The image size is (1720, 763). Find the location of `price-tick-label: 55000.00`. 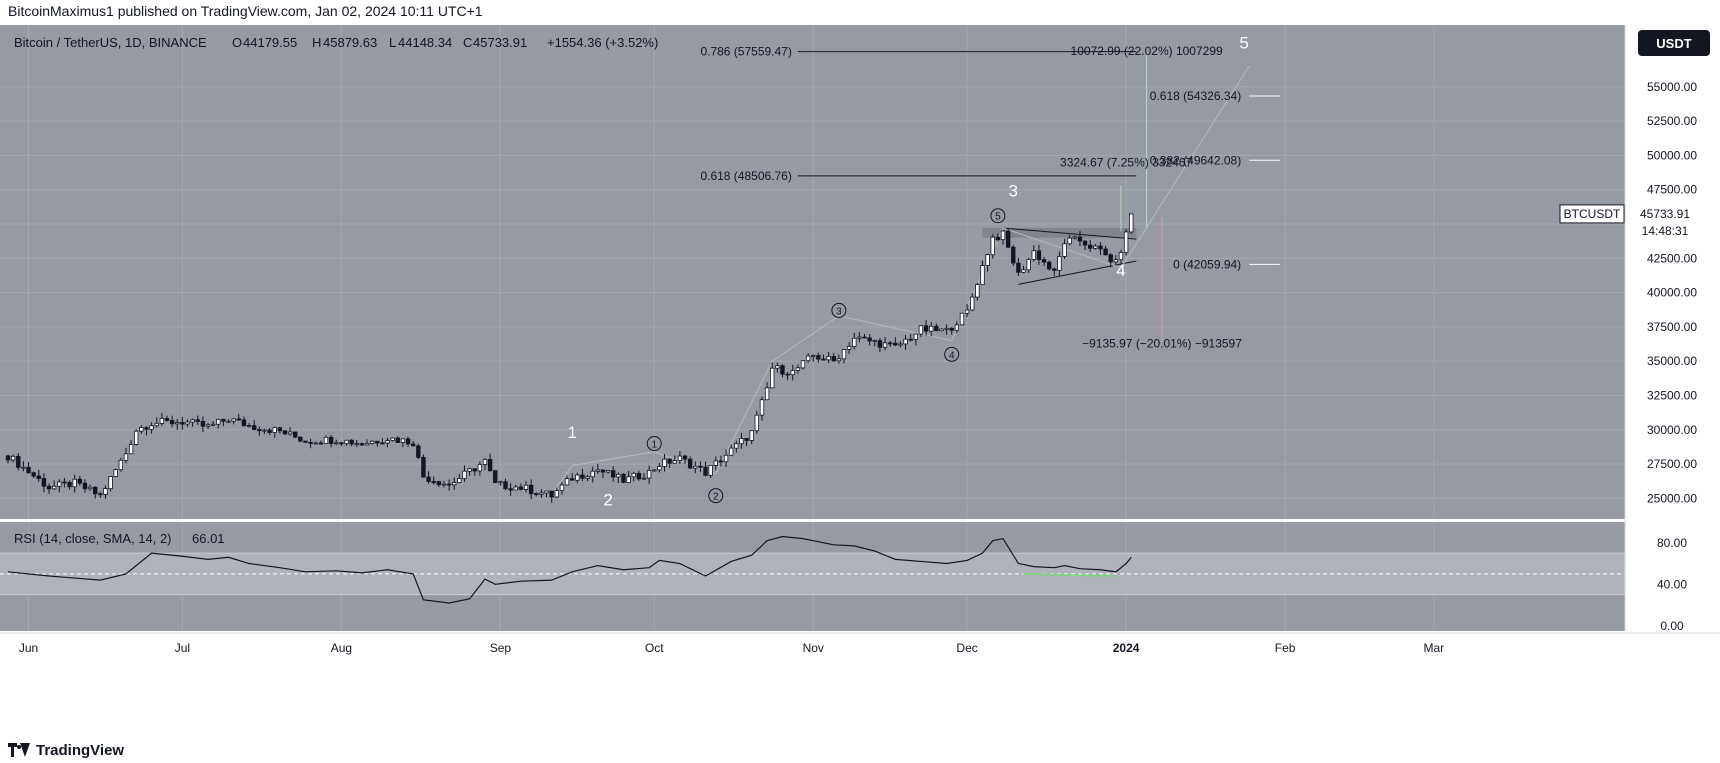

price-tick-label: 55000.00 is located at coordinates (1672, 87).